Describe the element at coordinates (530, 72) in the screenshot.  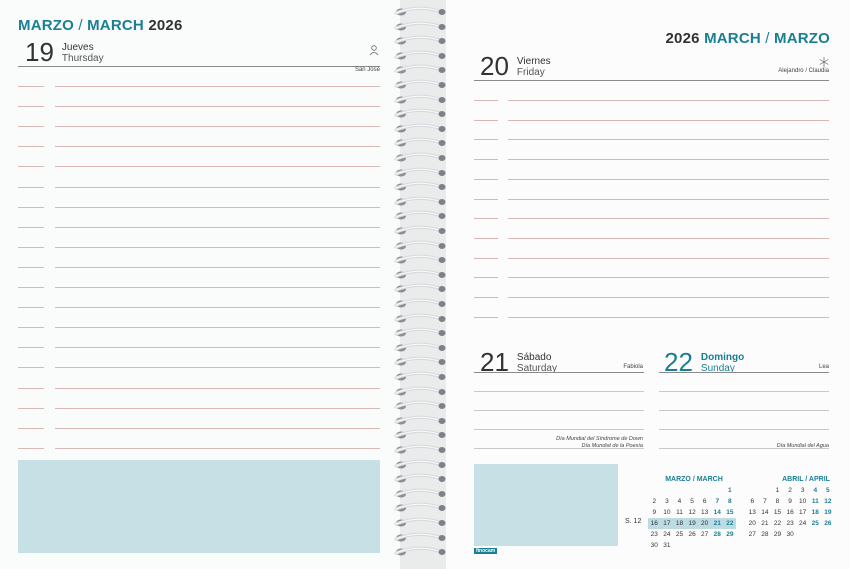
I see `day-20-en: Friday` at that location.